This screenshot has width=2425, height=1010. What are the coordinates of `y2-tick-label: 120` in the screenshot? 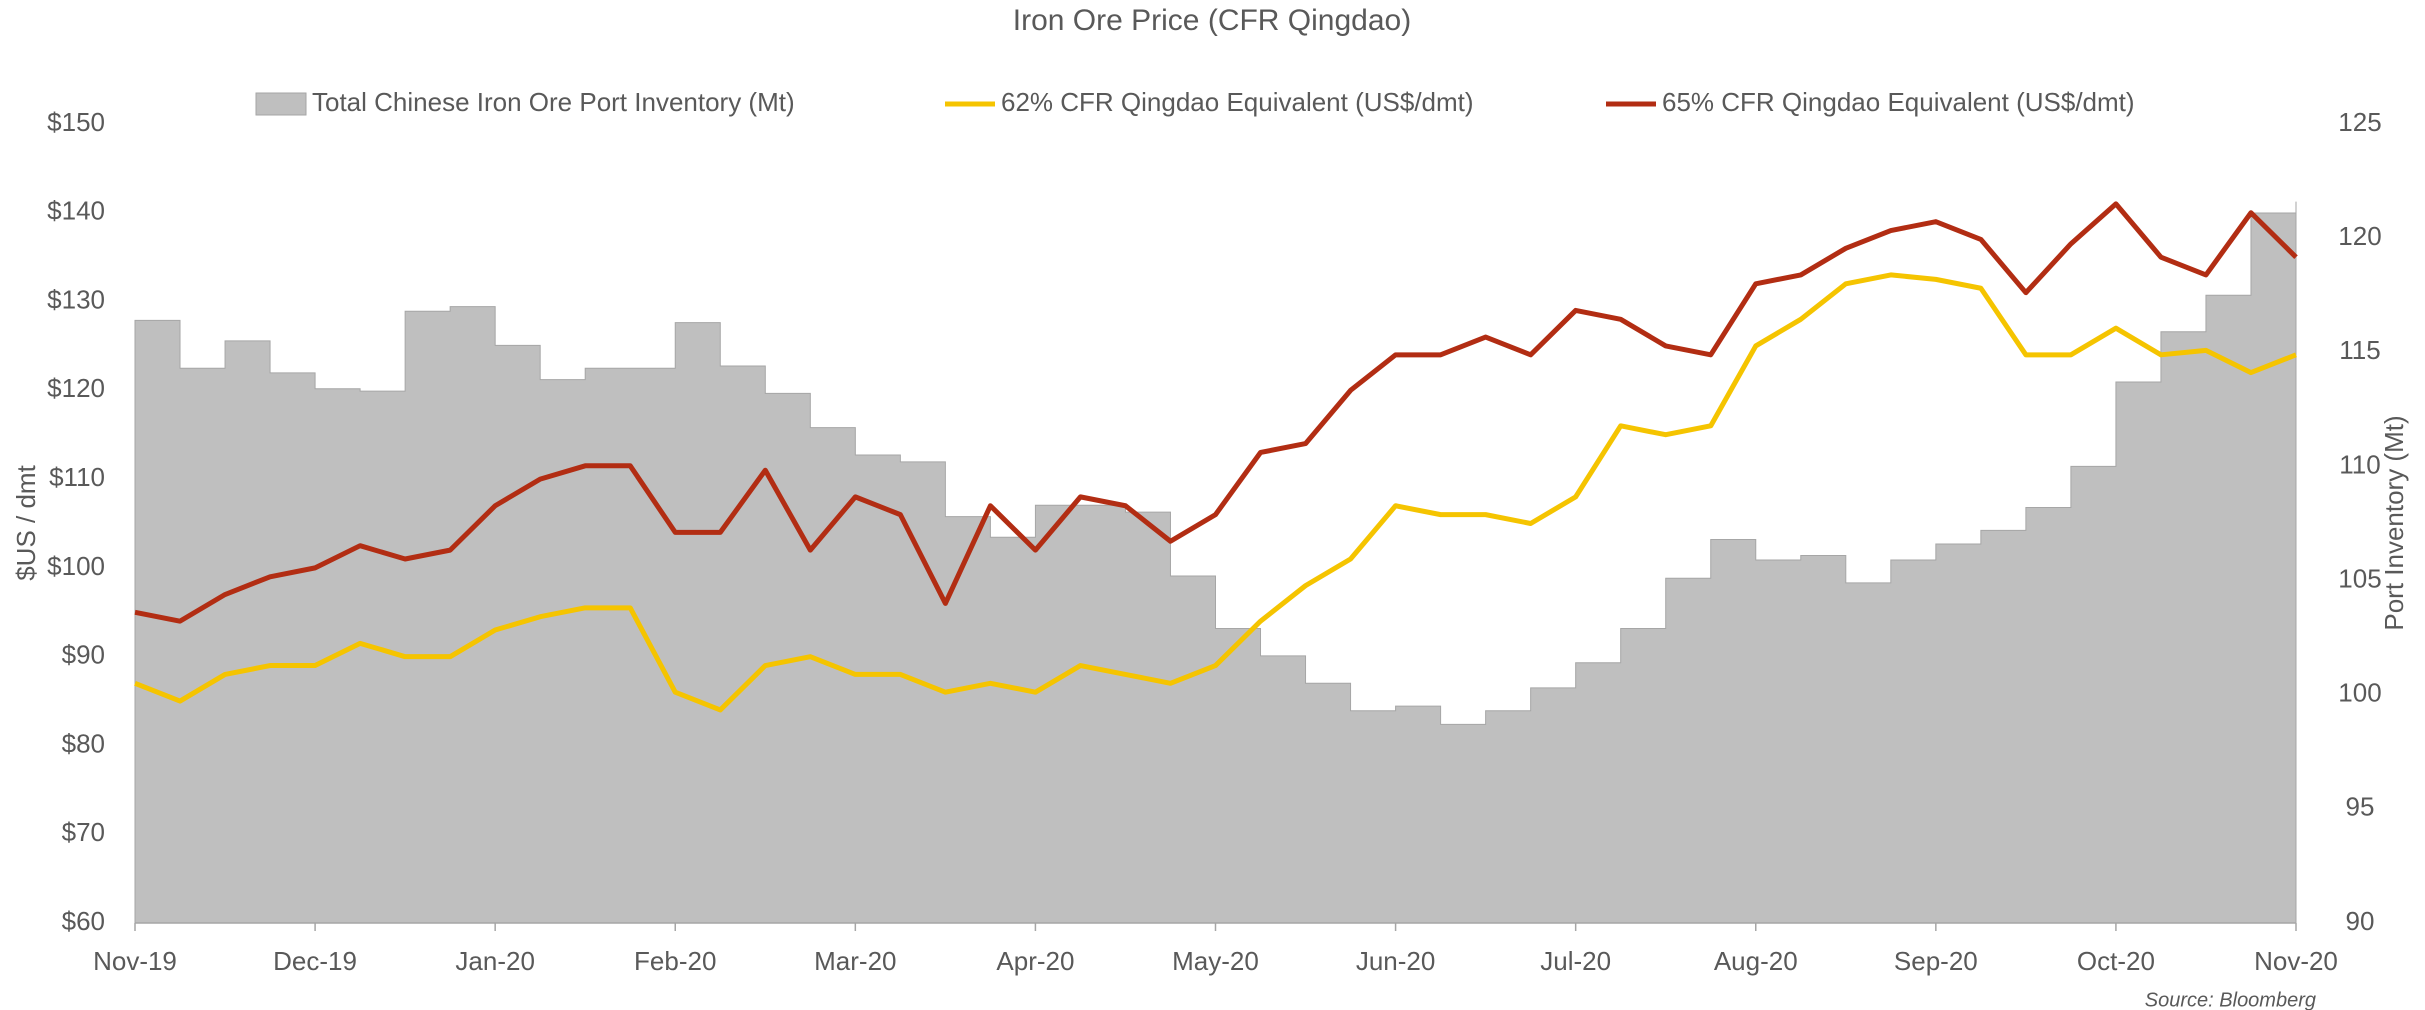 It's located at (2359, 236).